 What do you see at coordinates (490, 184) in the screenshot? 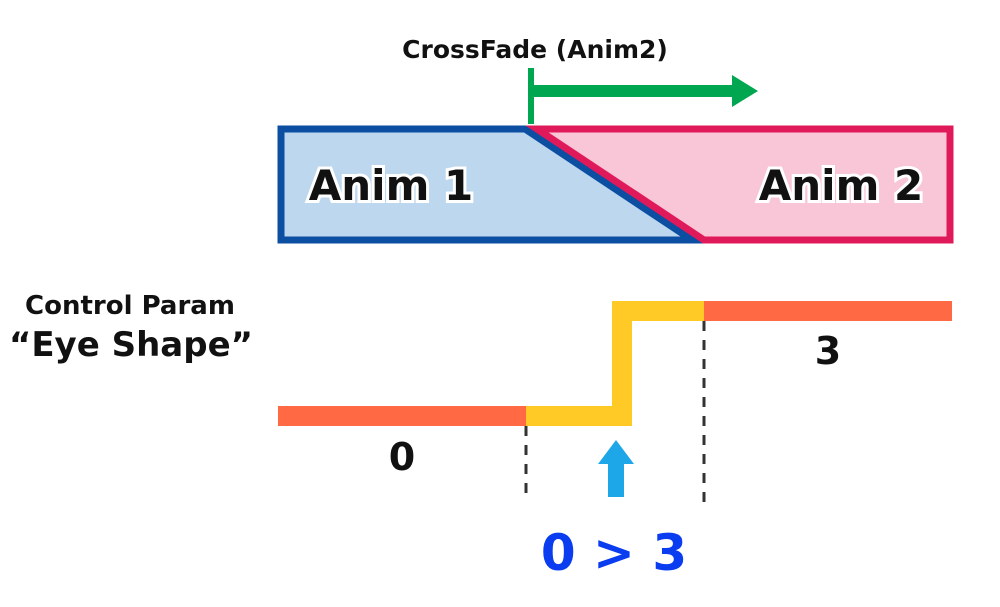
I see `anim1-block` at bounding box center [490, 184].